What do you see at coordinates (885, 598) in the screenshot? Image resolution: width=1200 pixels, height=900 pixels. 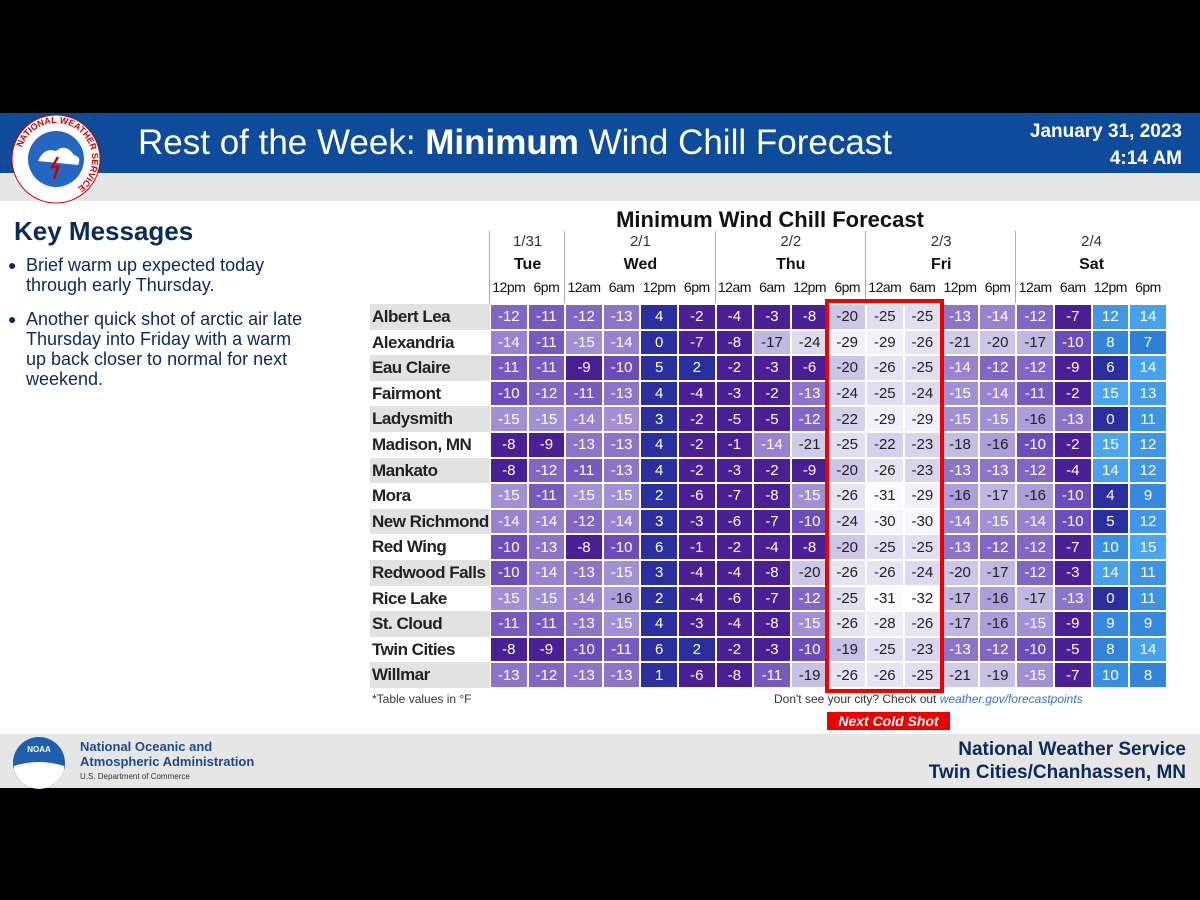 I see `wind-chill-cell: -31` at bounding box center [885, 598].